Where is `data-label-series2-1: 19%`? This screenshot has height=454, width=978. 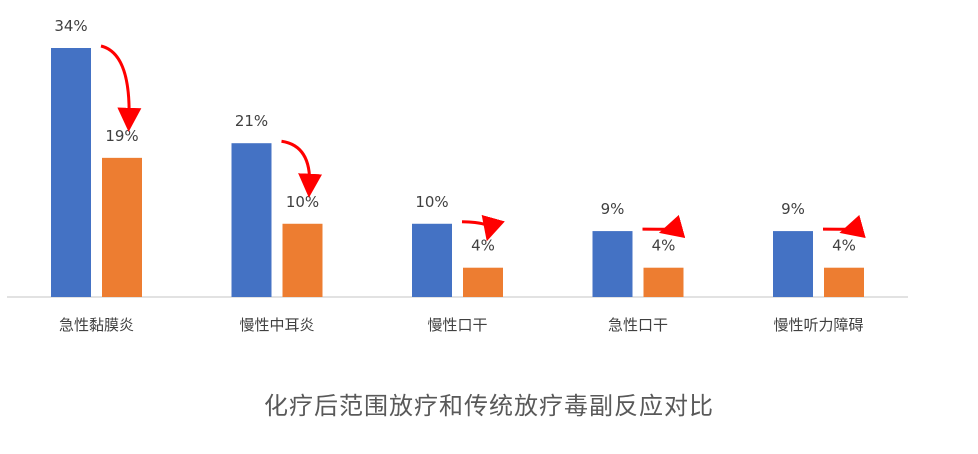
data-label-series2-1: 19% is located at coordinates (121, 136).